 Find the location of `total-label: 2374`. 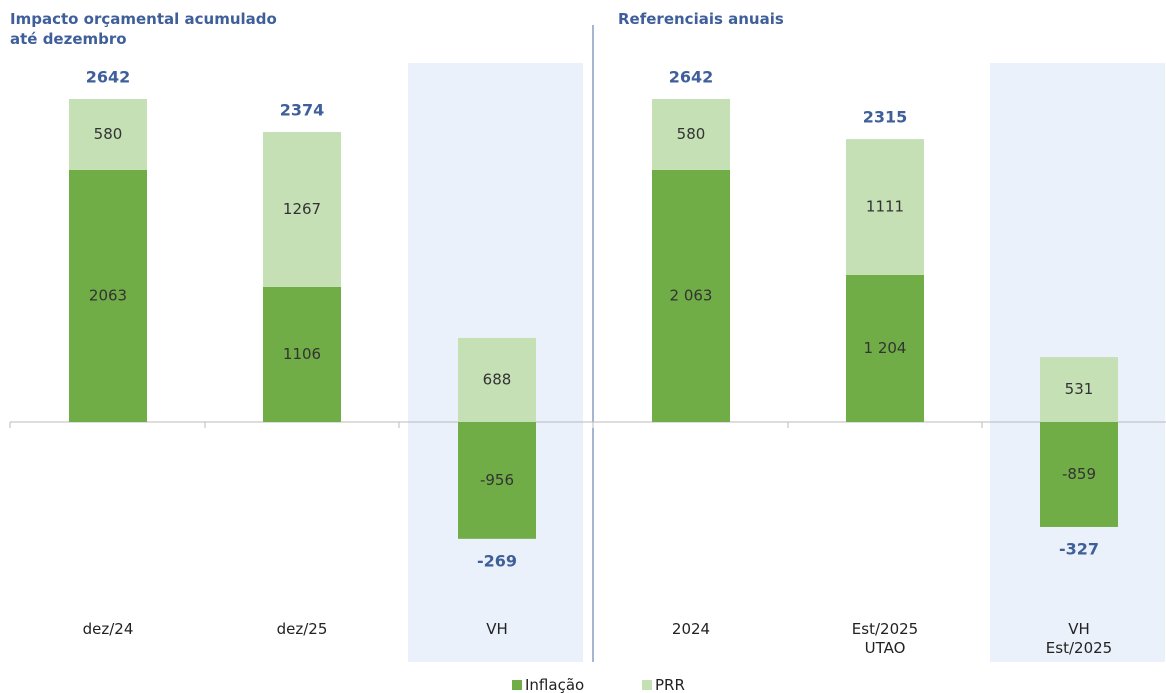

total-label: 2374 is located at coordinates (302, 110).